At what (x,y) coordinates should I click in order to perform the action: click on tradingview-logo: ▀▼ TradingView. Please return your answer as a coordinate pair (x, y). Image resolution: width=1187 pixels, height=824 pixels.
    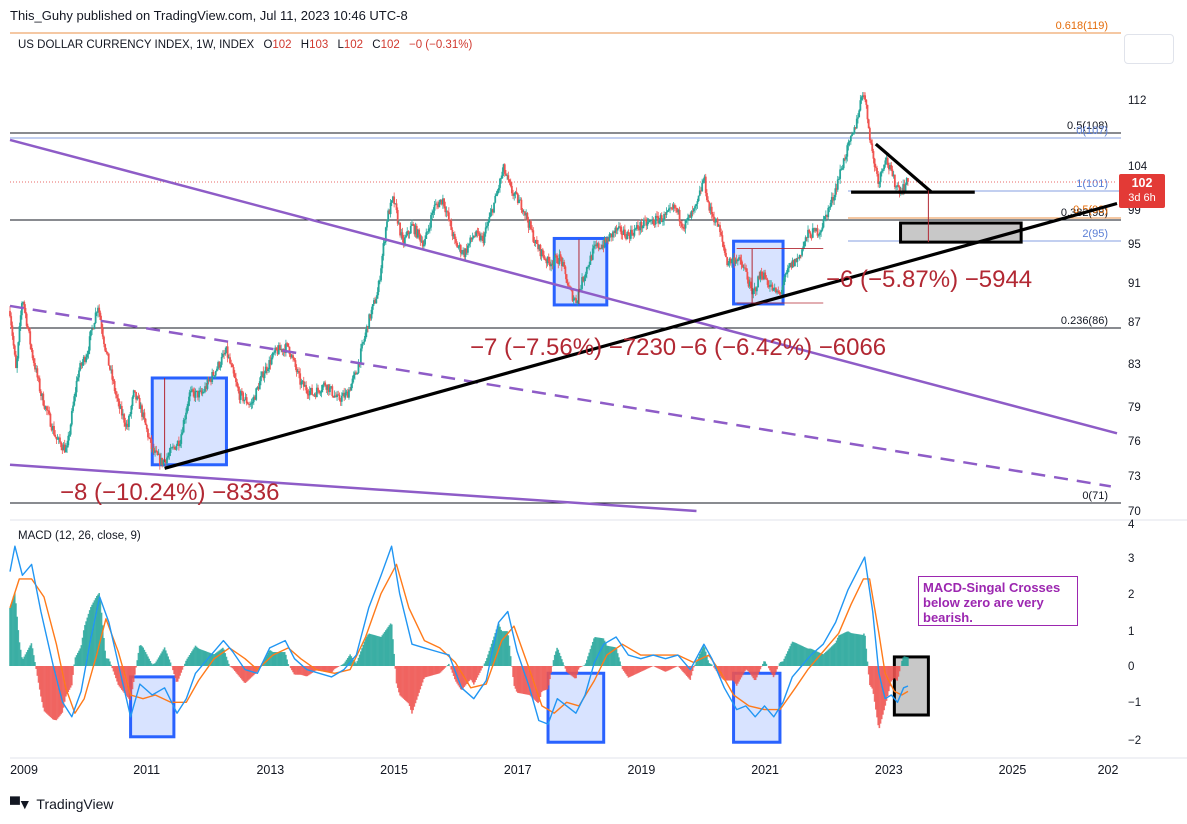
    Looking at the image, I should click on (61, 804).